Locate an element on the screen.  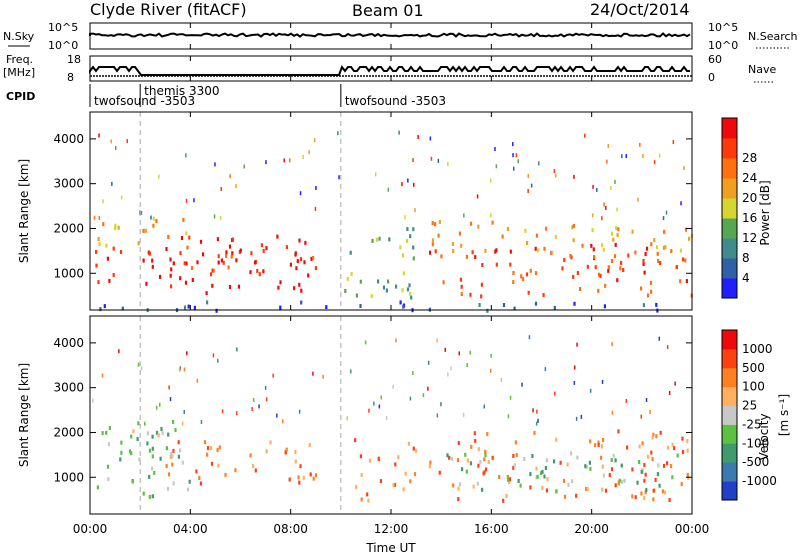
x-tick-label: 04:00 is located at coordinates (190, 529).